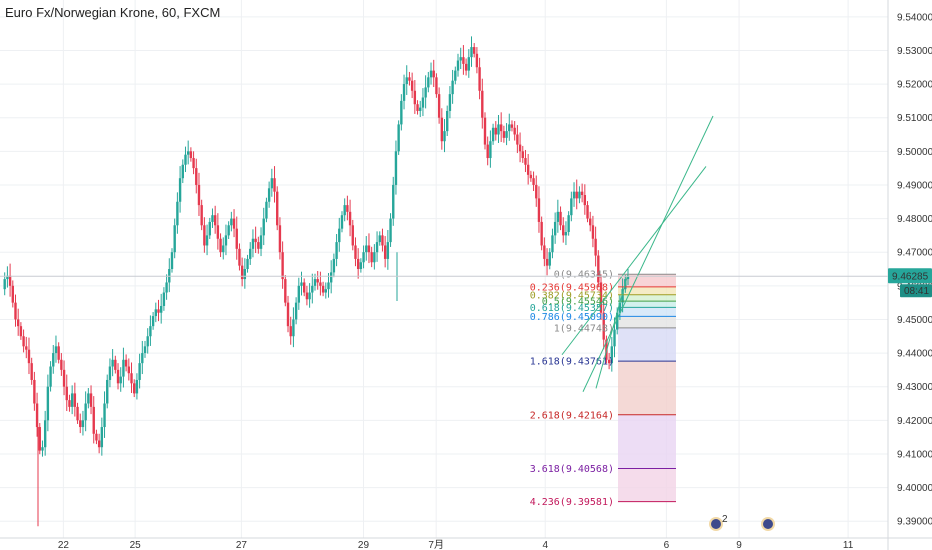 This screenshot has height=550, width=932. What do you see at coordinates (914, 51) in the screenshot?
I see `y-tick-label: 9.53000` at bounding box center [914, 51].